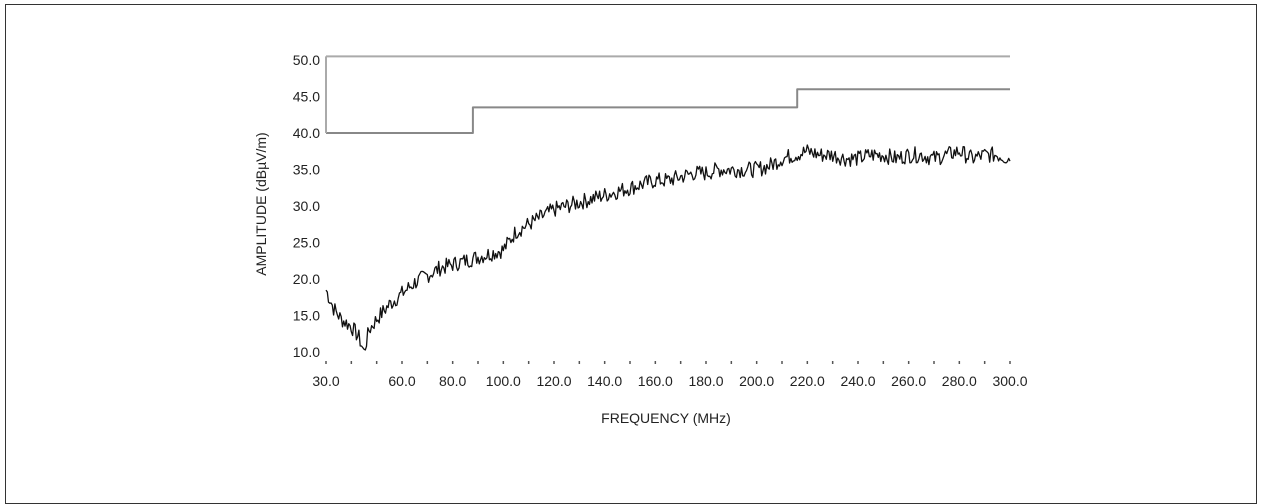  I want to click on x-tick-label: 60.0, so click(401, 381).